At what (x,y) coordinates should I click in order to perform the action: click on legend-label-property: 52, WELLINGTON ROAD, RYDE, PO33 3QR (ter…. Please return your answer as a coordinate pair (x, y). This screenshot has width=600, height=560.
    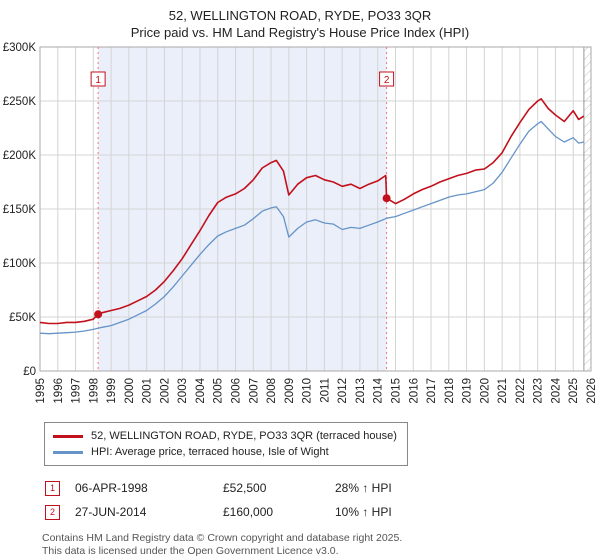
    Looking at the image, I should click on (244, 436).